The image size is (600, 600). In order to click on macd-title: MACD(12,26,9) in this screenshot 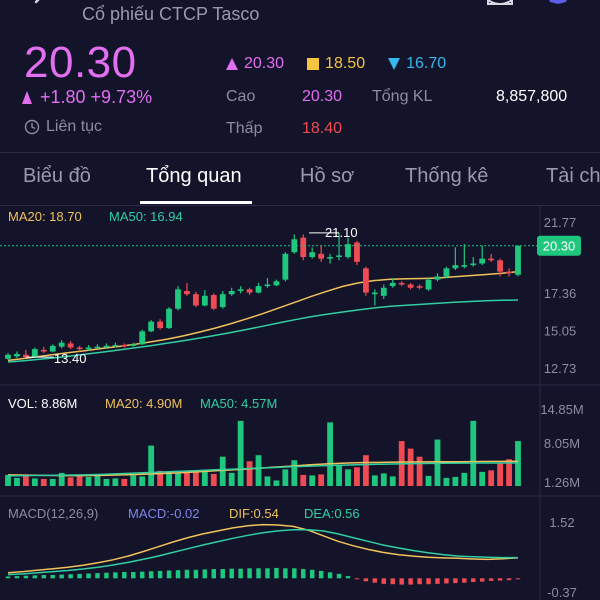, I will do `click(53, 513)`.